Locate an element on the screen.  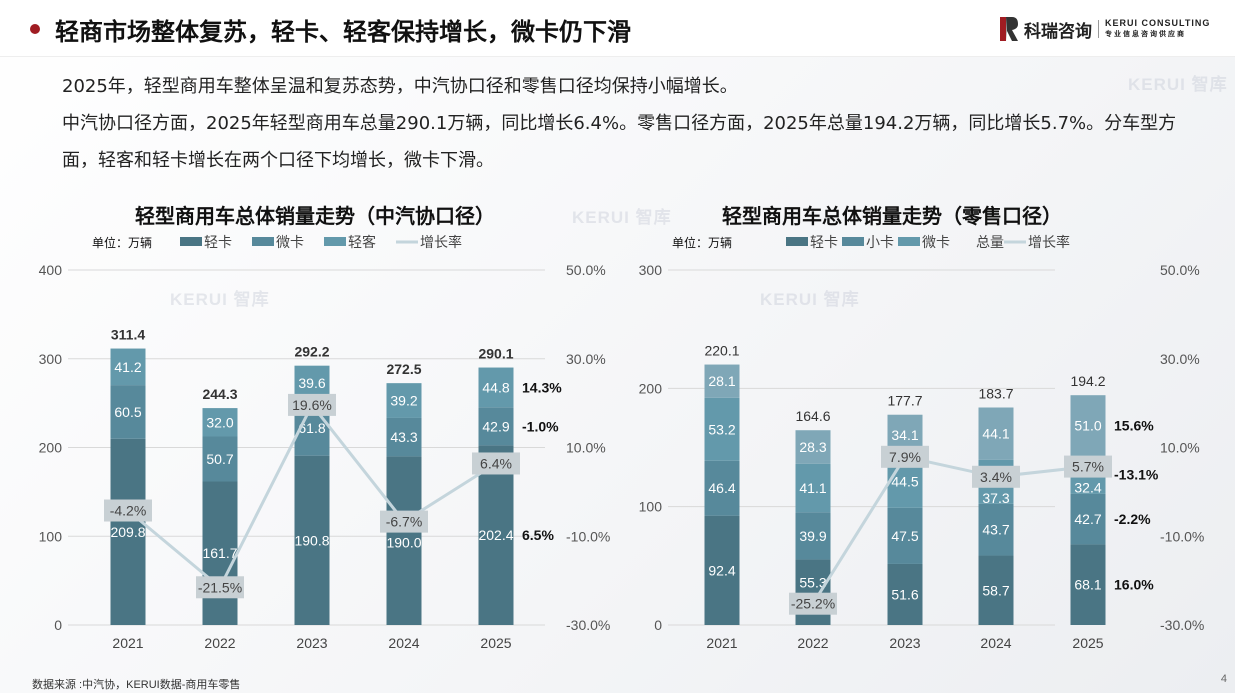
segment-growth-label: 15.6% is located at coordinates (1134, 425).